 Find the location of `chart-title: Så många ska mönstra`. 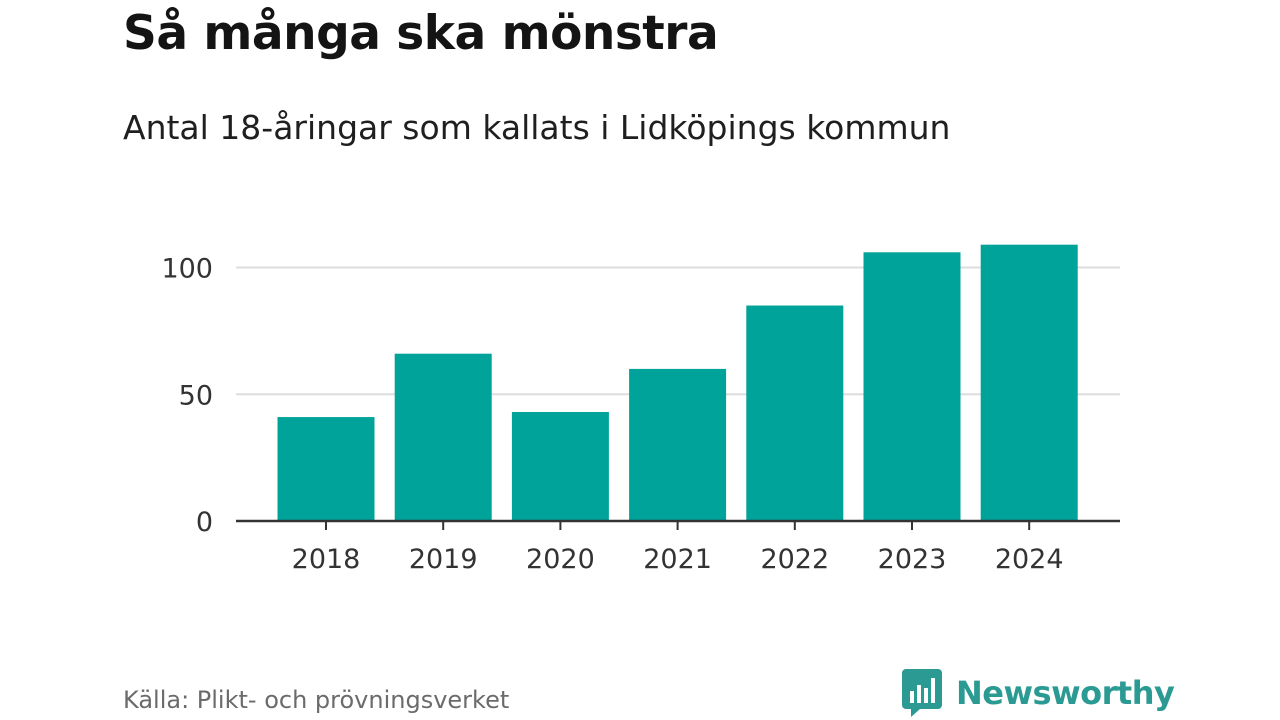

chart-title: Så många ska mönstra is located at coordinates (421, 33).